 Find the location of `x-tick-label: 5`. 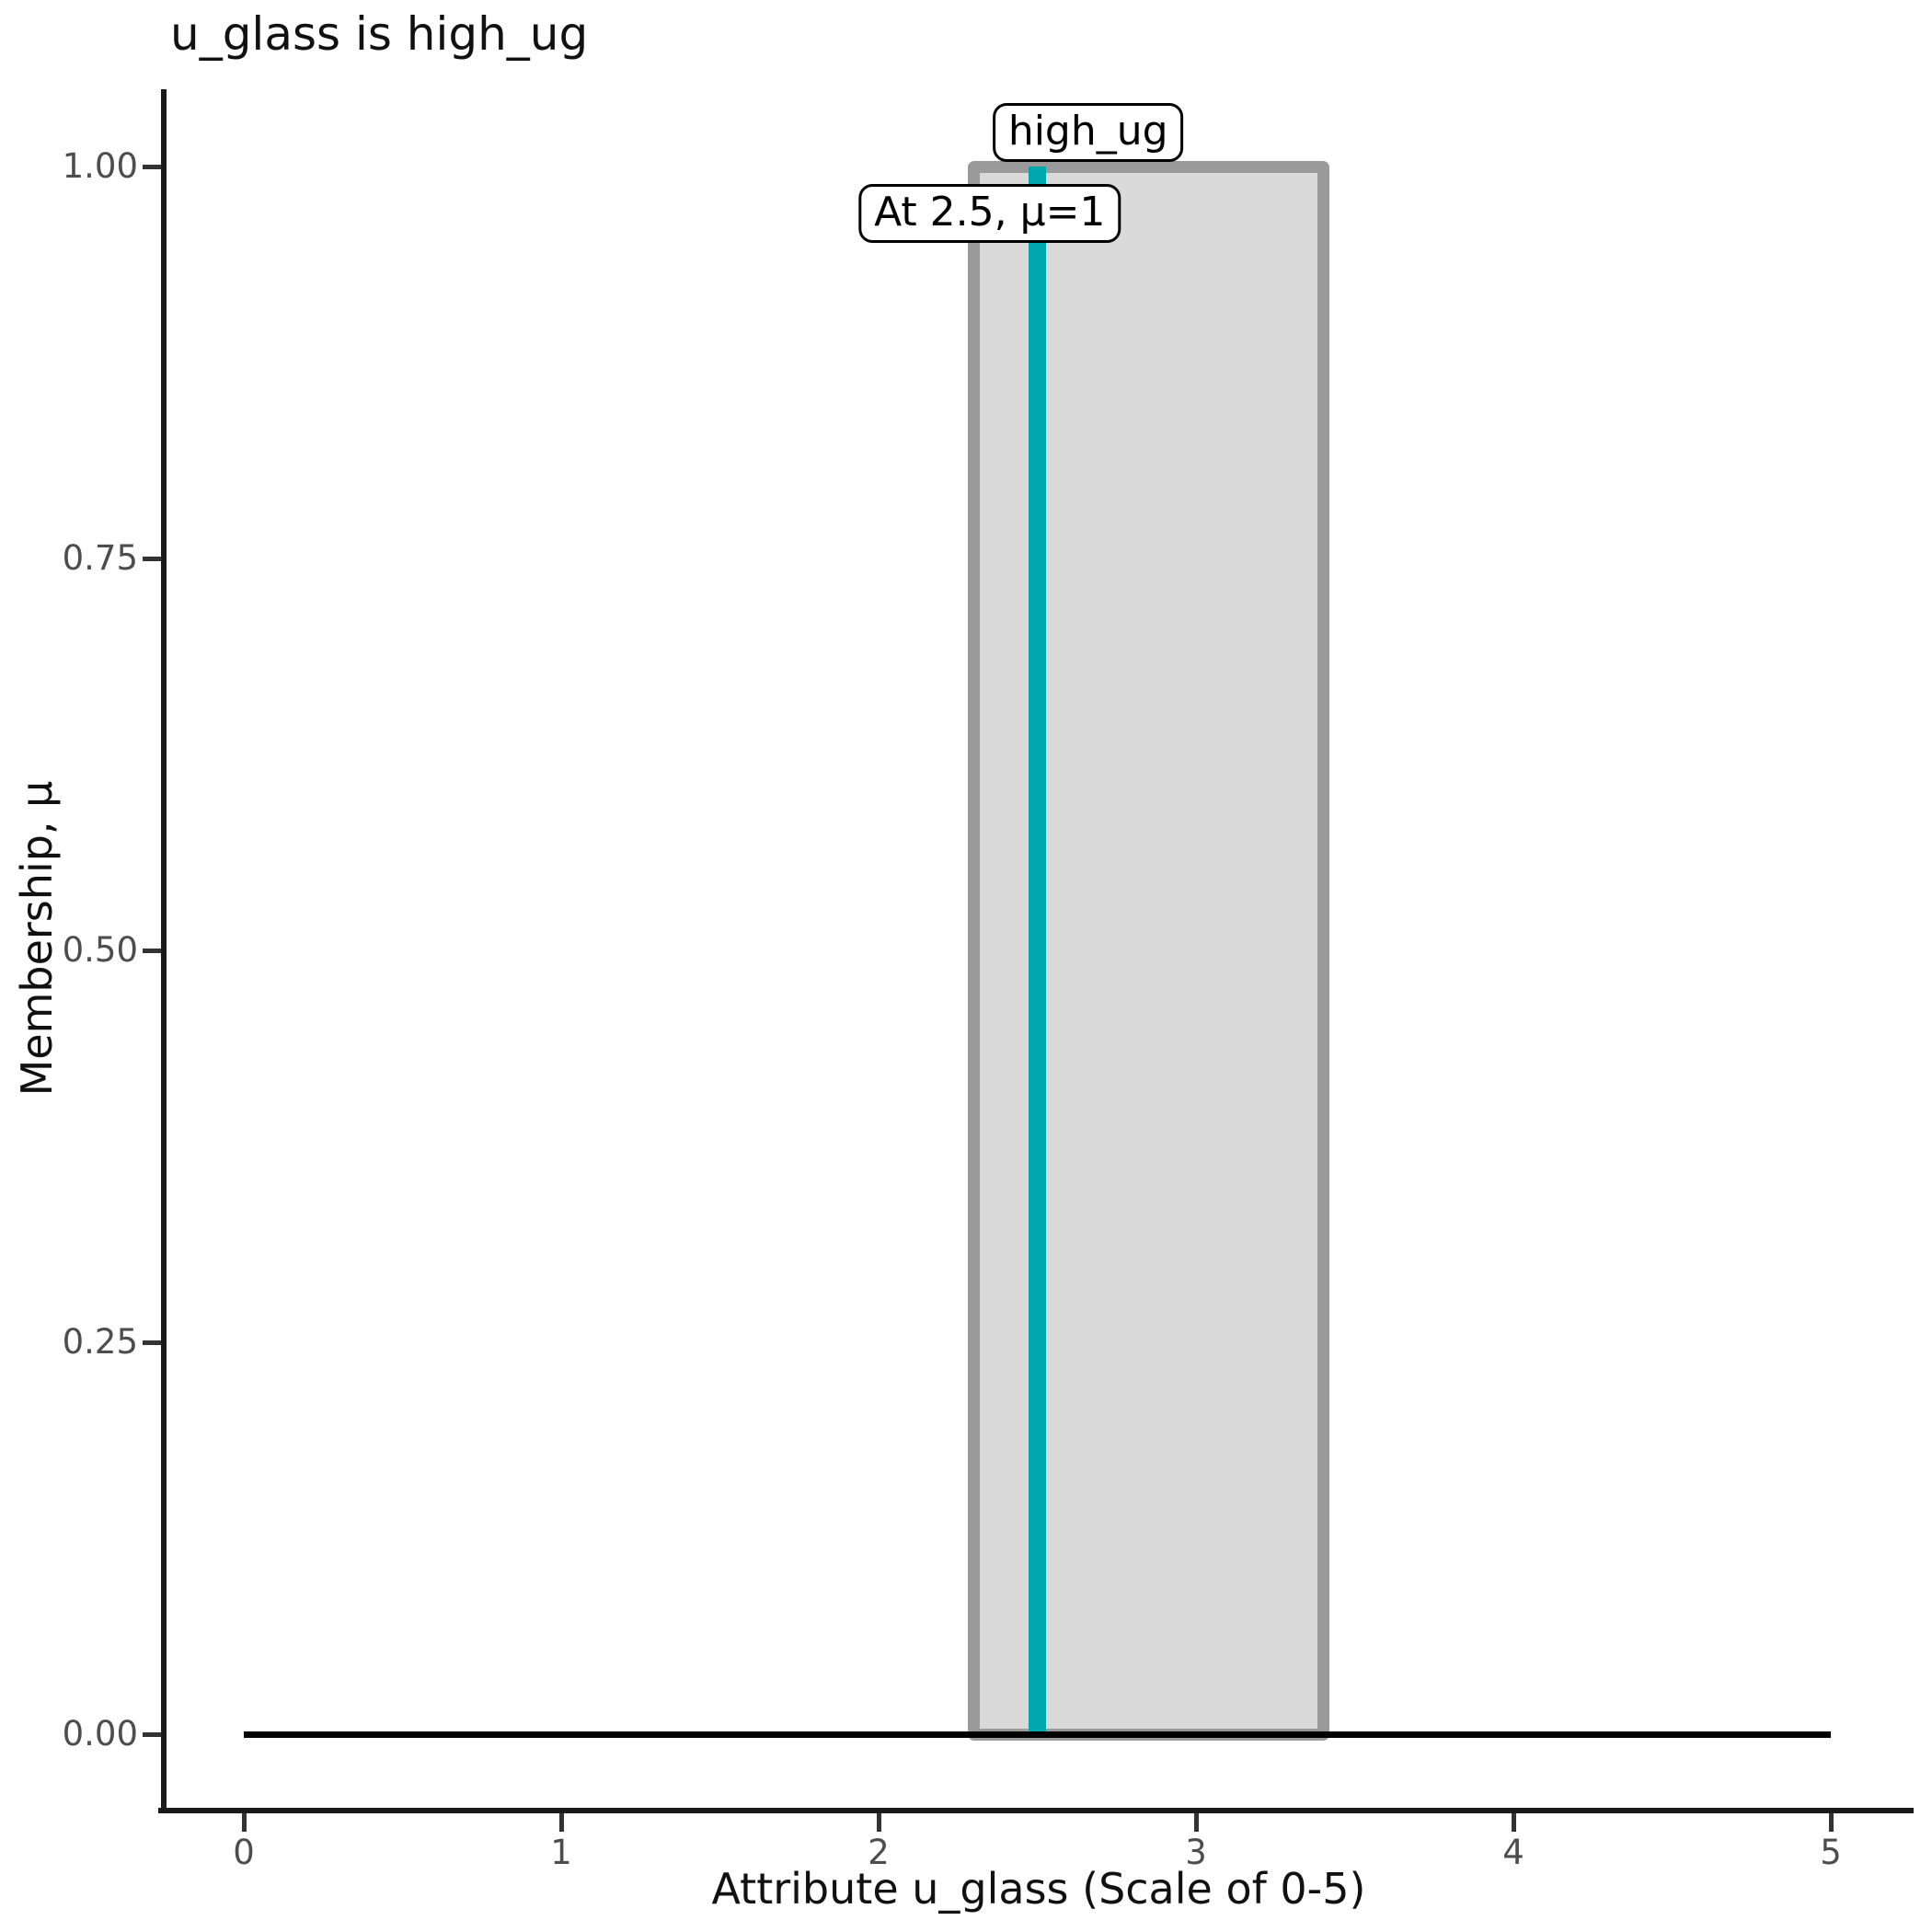

x-tick-label: 5 is located at coordinates (1831, 1852).